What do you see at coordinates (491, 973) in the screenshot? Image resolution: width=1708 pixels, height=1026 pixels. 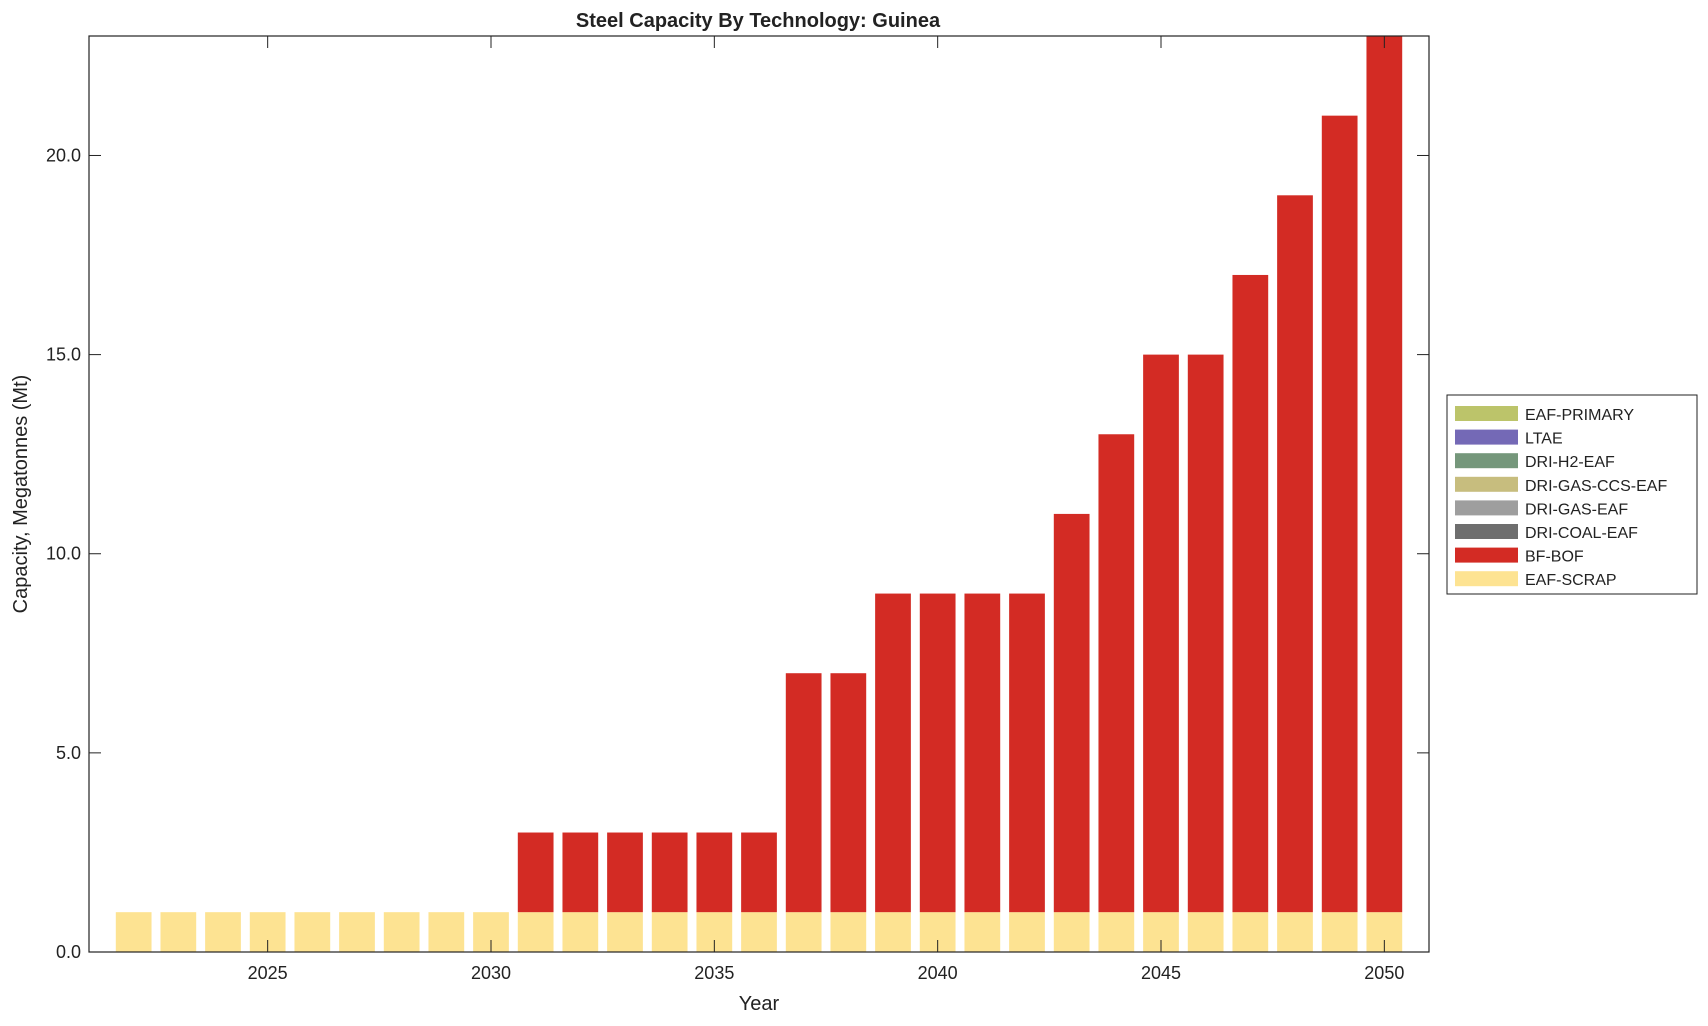 I see `x-tick-label: 2030` at bounding box center [491, 973].